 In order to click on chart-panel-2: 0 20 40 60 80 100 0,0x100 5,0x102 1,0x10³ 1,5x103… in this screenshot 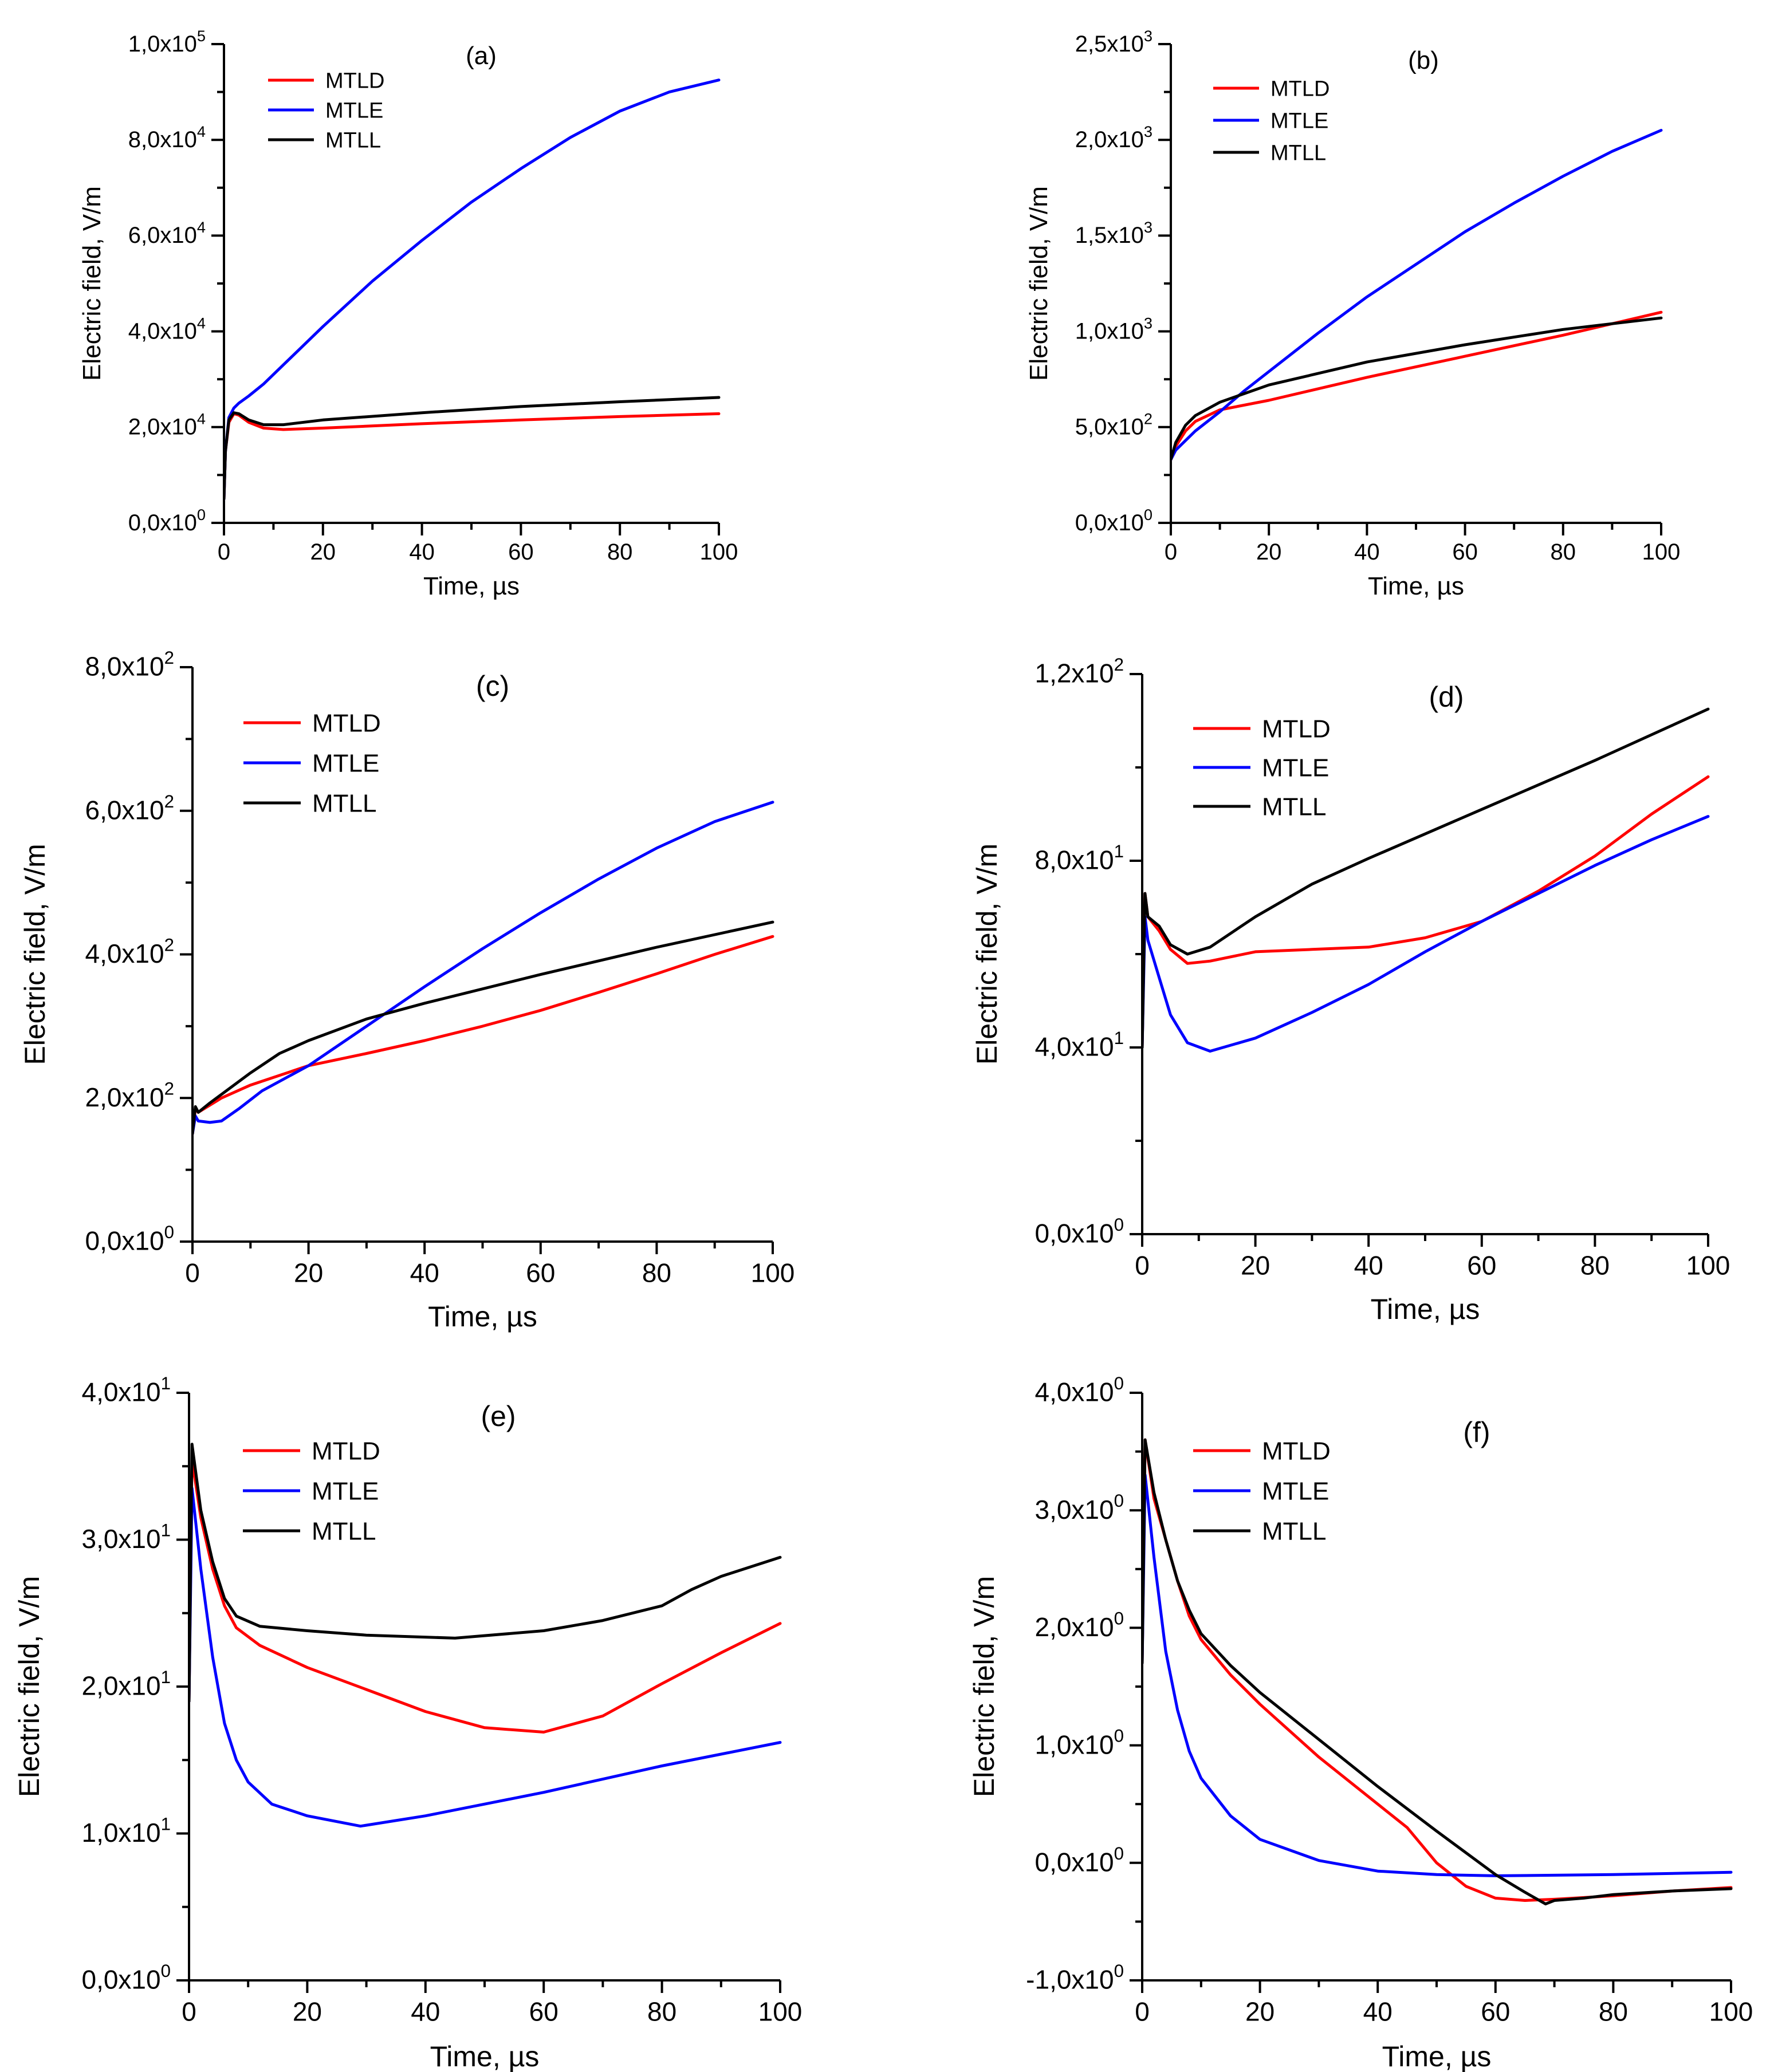, I will do `click(1352, 313)`.